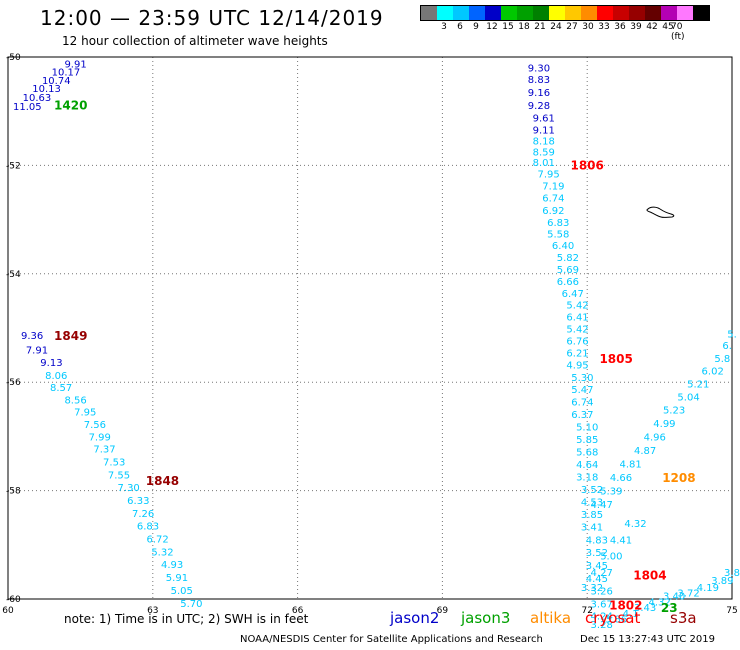 Image resolution: width=740 pixels, height=650 pixels. What do you see at coordinates (582, 415) in the screenshot?
I see `wave-height-value: 6.37` at bounding box center [582, 415].